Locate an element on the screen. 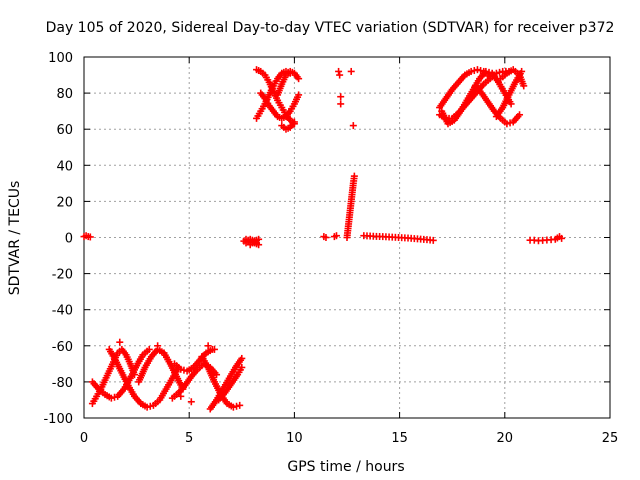 The width and height of the screenshot is (640, 480). y-tick-label: -80 is located at coordinates (62, 383).